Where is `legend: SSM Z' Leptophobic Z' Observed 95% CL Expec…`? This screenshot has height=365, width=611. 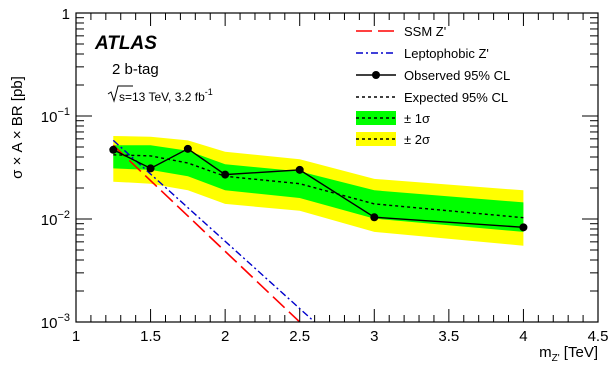 legend: SSM Z' Leptophobic Z' Observed 95% CL Expec… is located at coordinates (433, 85).